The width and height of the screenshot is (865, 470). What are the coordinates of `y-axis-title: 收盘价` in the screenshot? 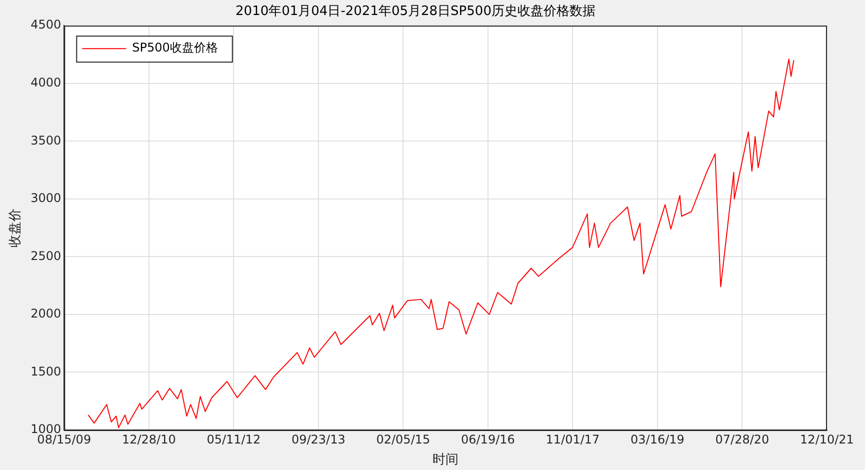 It's located at (16, 228).